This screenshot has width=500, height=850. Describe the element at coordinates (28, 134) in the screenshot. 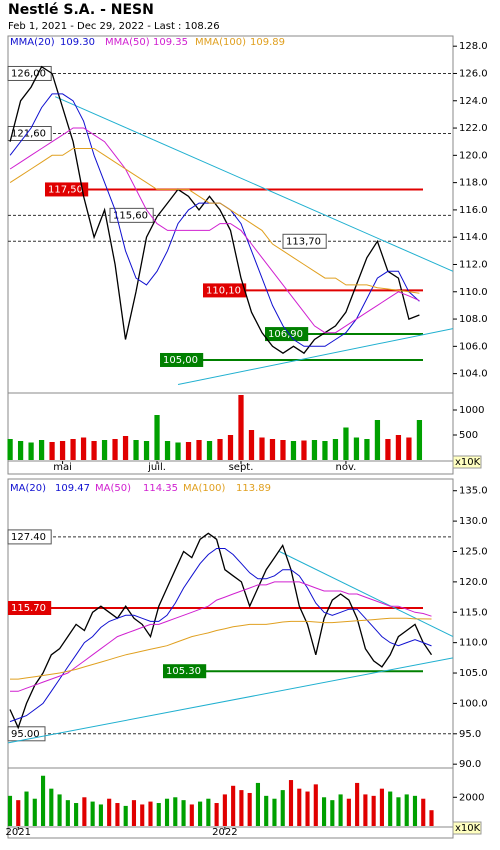

I see `level-label: 121,60` at that location.